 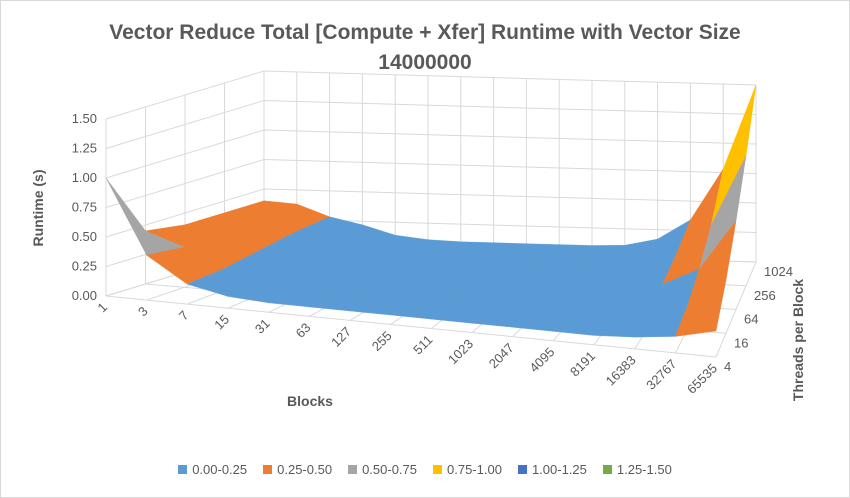 What do you see at coordinates (727, 366) in the screenshot?
I see `z-tick-label: 4` at bounding box center [727, 366].